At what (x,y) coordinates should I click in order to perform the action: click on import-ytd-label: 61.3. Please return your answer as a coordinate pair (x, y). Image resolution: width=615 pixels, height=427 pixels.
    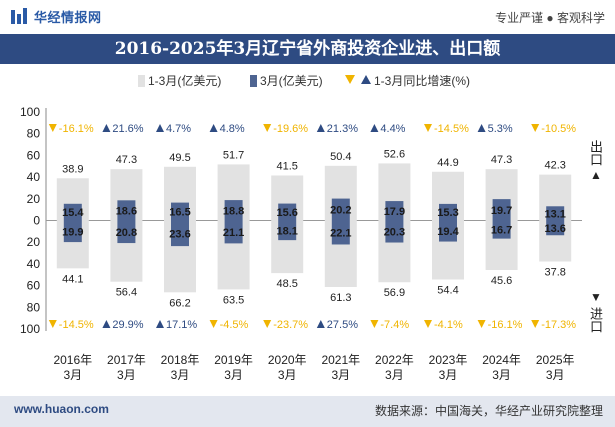
    Looking at the image, I should click on (340, 298).